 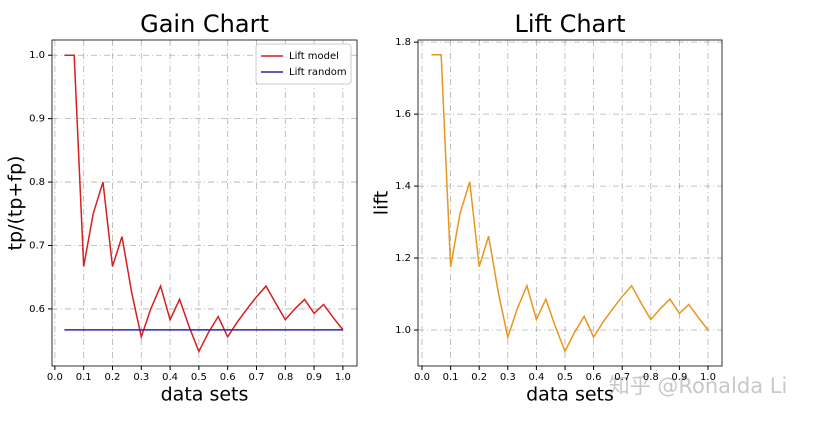 What do you see at coordinates (37, 309) in the screenshot?
I see `y-tick-label: 0.6` at bounding box center [37, 309].